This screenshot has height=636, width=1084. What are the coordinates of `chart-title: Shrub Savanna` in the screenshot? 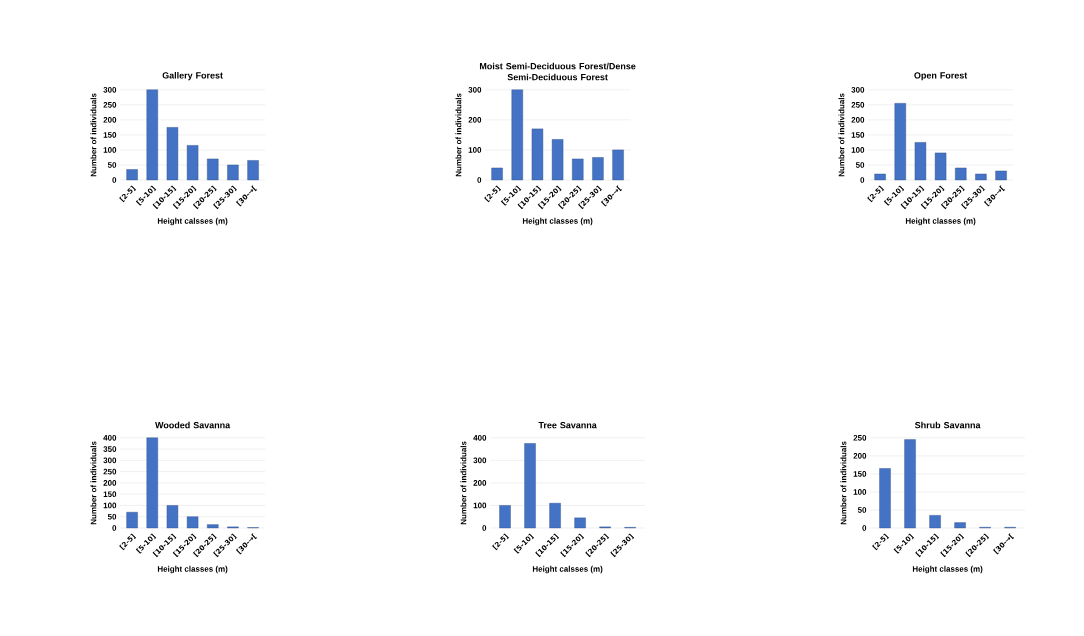 It's located at (947, 425).